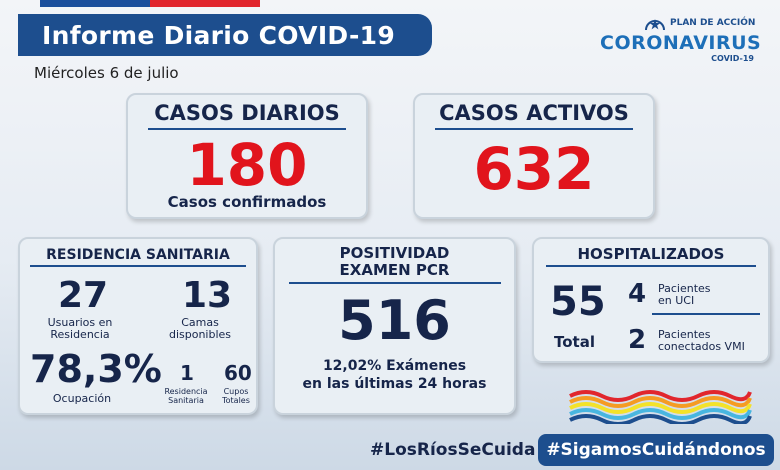 Image resolution: width=780 pixels, height=470 pixels. I want to click on residence-users-value: 27, so click(83, 295).